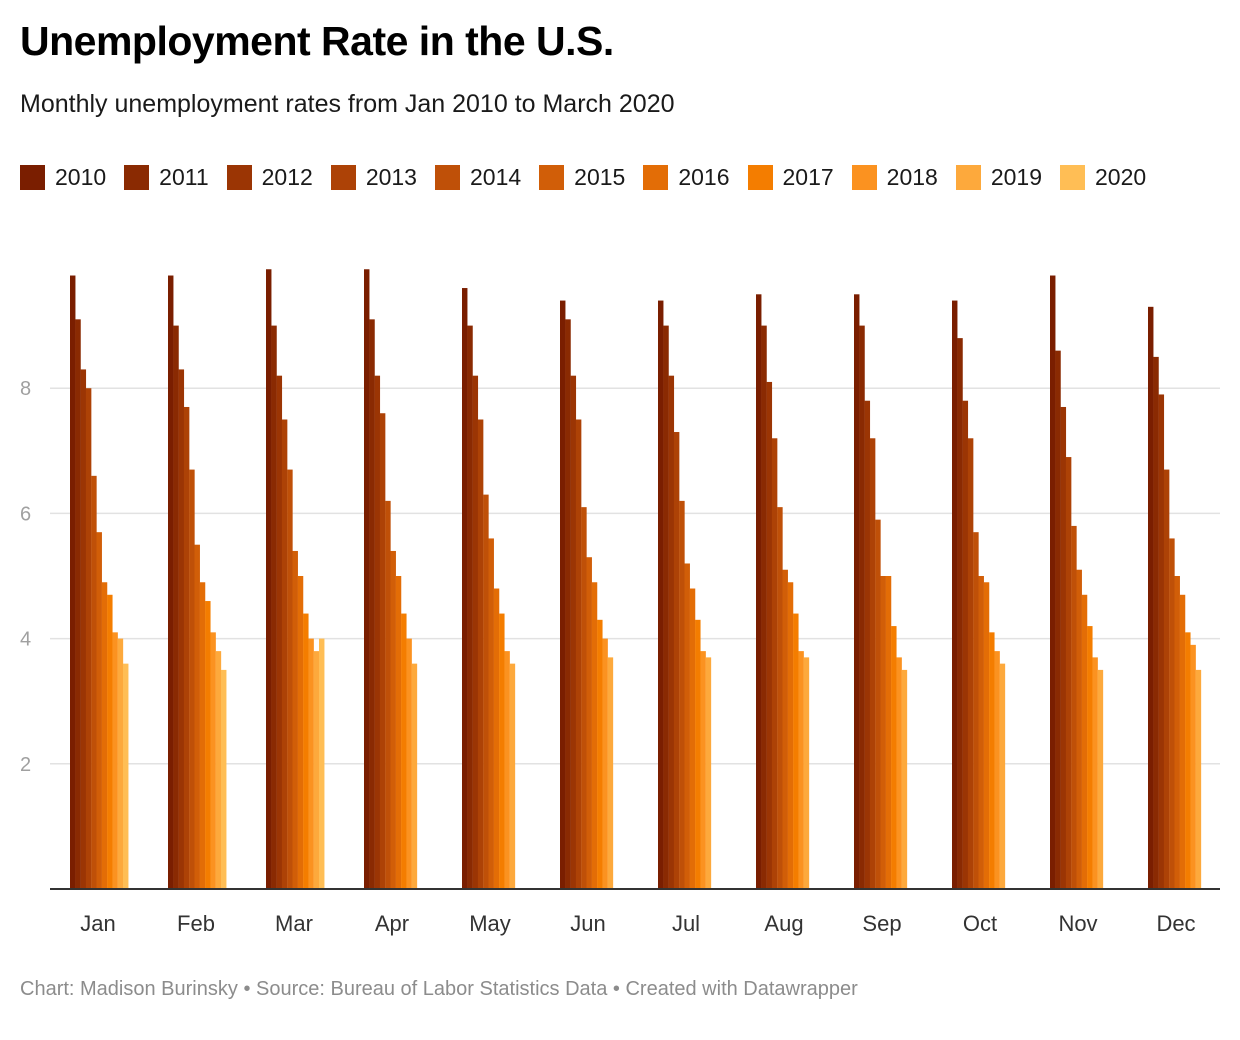  I want to click on bar-mar-2015, so click(295, 719).